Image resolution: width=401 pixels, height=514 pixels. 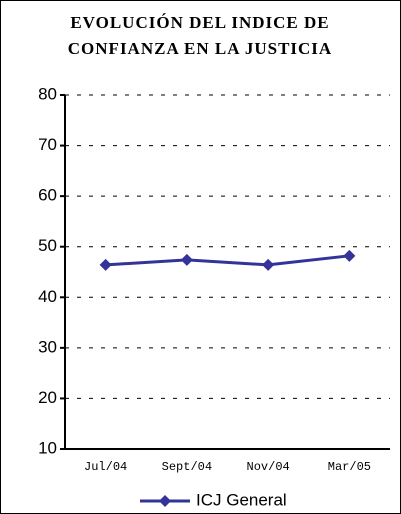 What do you see at coordinates (349, 467) in the screenshot?
I see `x-tick-label: Mar/05` at bounding box center [349, 467].